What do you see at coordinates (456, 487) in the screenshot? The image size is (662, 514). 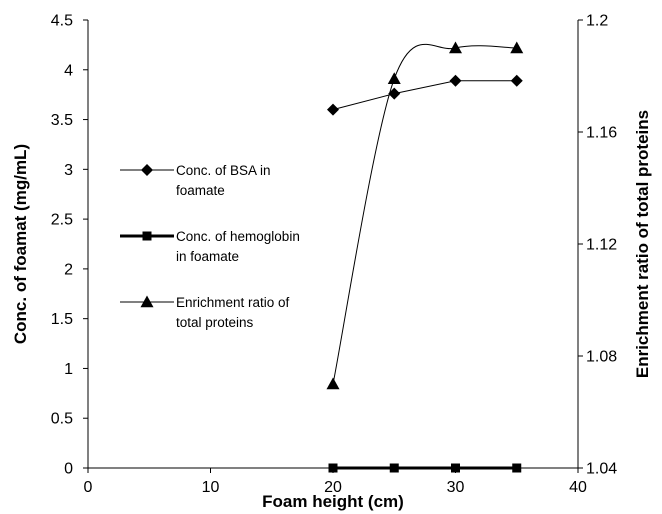 I see `x-tick-label: 30` at bounding box center [456, 487].